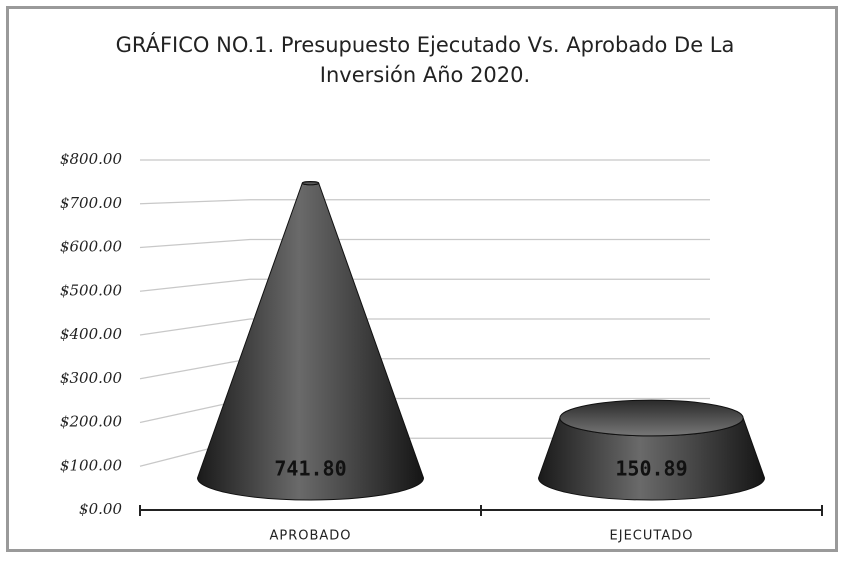 The image size is (848, 562). What do you see at coordinates (91, 378) in the screenshot?
I see `y-tick-label: $300.00` at bounding box center [91, 378].